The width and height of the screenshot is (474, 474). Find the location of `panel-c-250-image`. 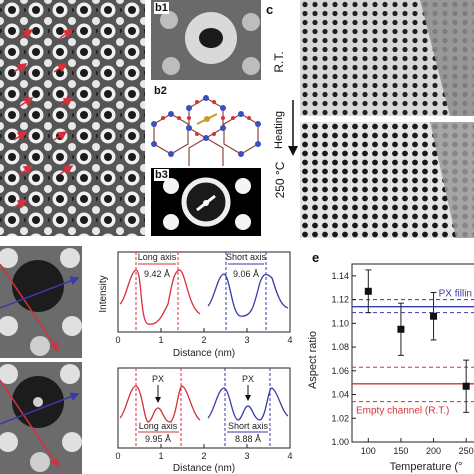

panel-c-250-image is located at coordinates (387, 180).